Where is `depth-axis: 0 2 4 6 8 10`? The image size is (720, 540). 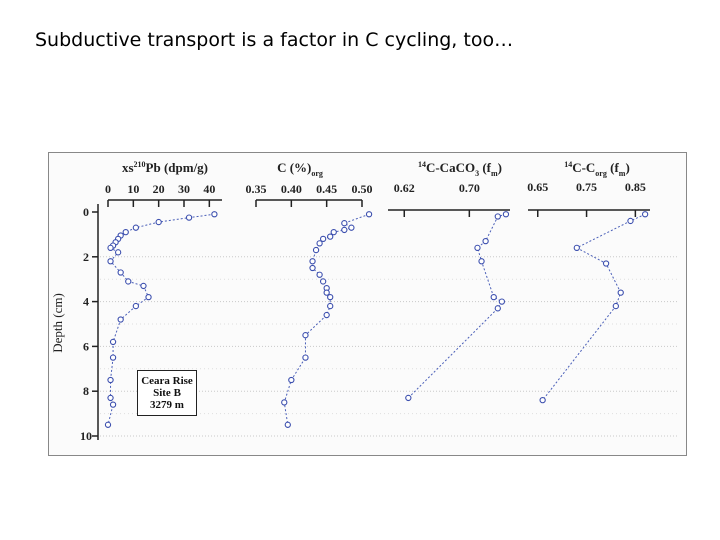 depth-axis: 0 2 4 6 8 10 is located at coordinates (89, 323).